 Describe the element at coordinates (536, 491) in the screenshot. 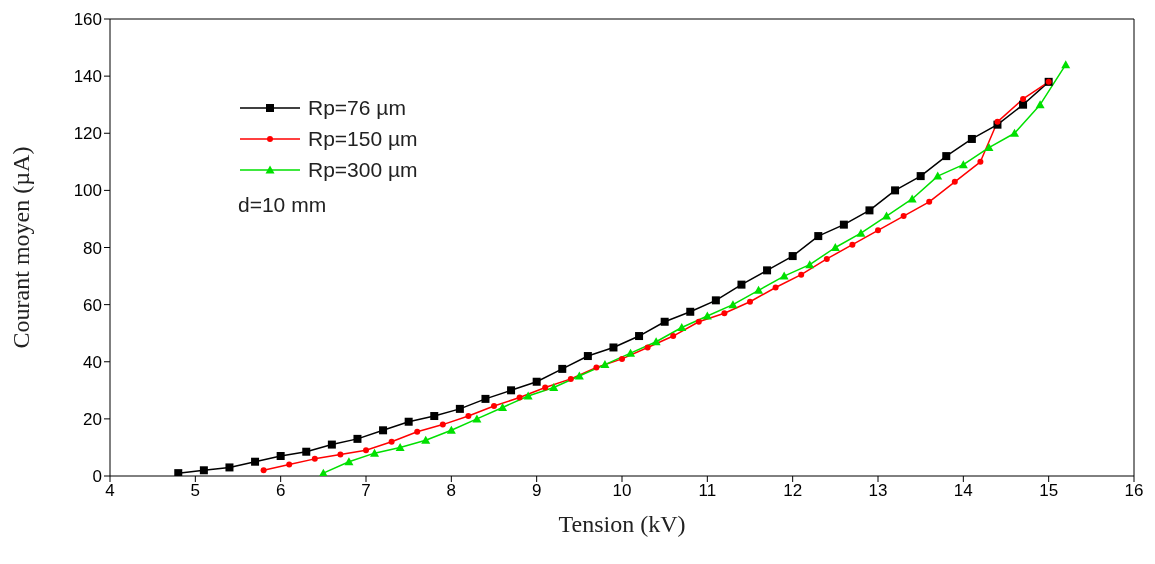

I see `x-tick-label: 9` at that location.